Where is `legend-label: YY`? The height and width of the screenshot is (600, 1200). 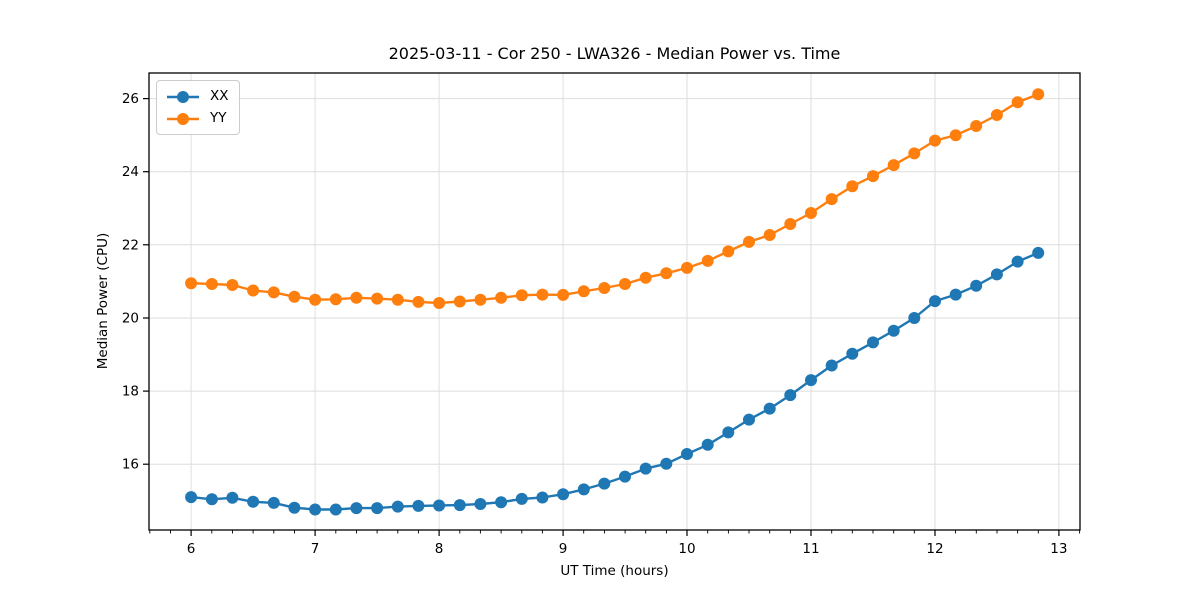
legend-label: YY is located at coordinates (218, 117).